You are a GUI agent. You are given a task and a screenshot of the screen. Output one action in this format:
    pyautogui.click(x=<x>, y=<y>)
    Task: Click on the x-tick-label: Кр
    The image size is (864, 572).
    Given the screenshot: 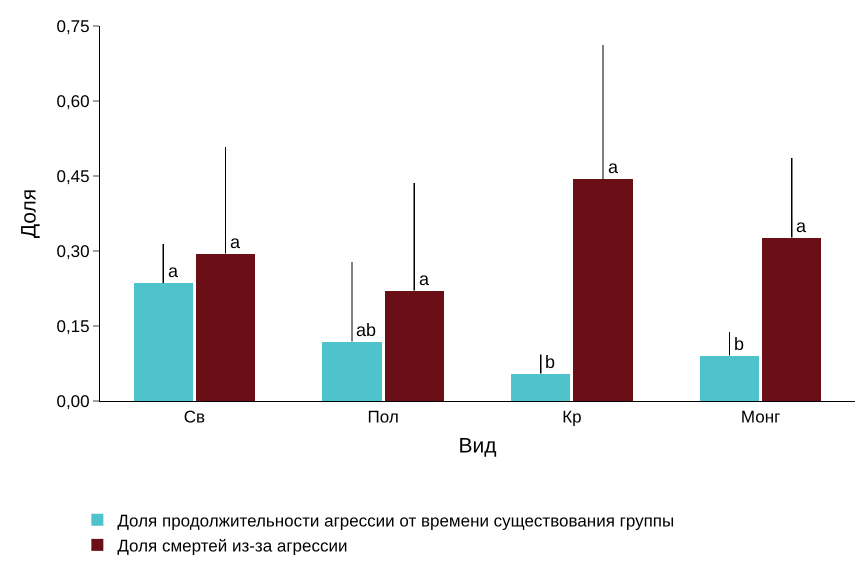 What is the action you would take?
    pyautogui.click(x=572, y=416)
    